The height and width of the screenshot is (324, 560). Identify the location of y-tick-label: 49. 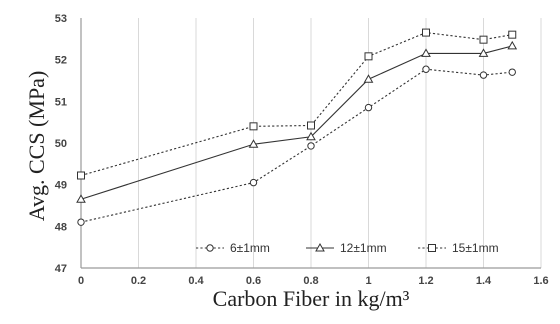
(61, 186).